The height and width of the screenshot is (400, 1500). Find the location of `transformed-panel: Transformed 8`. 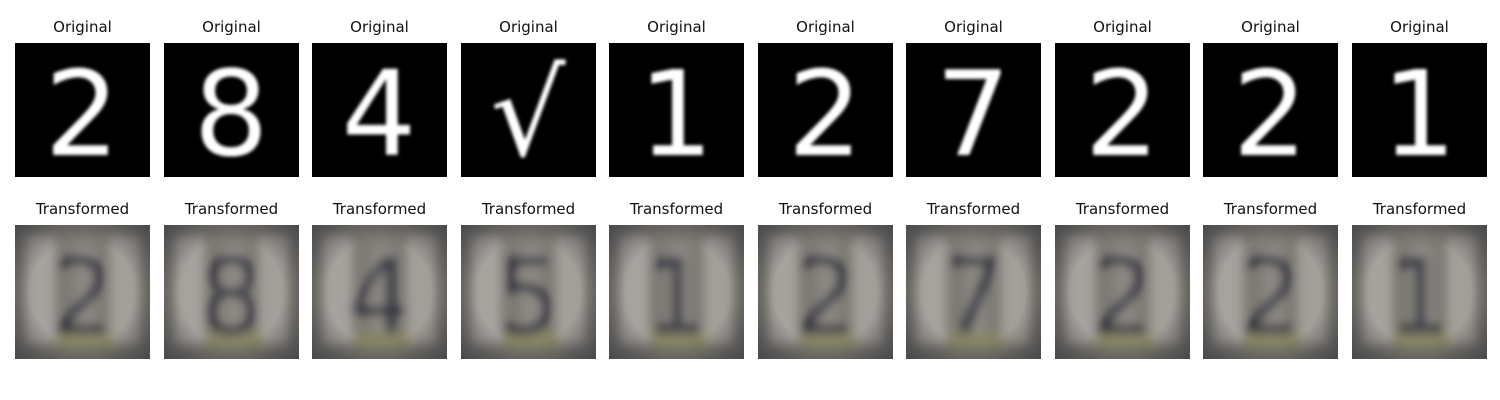

transformed-panel: Transformed 8 is located at coordinates (231, 280).